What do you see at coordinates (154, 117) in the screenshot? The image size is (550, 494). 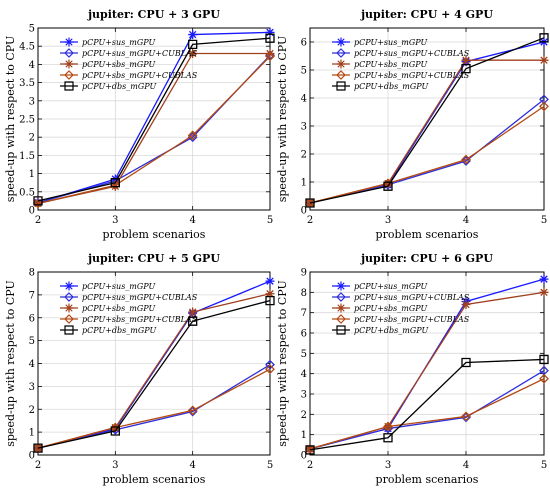 I see `series-line-sus_mGPU` at bounding box center [154, 117].